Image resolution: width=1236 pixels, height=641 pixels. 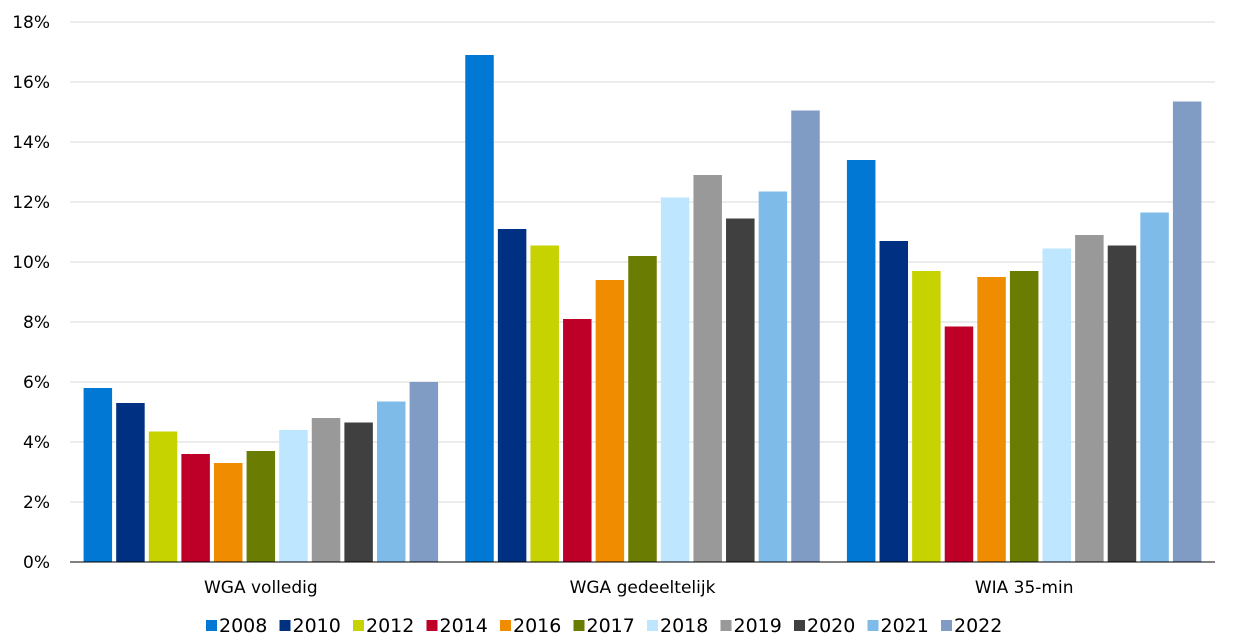 I want to click on legend-swatch-2019, so click(x=726, y=625).